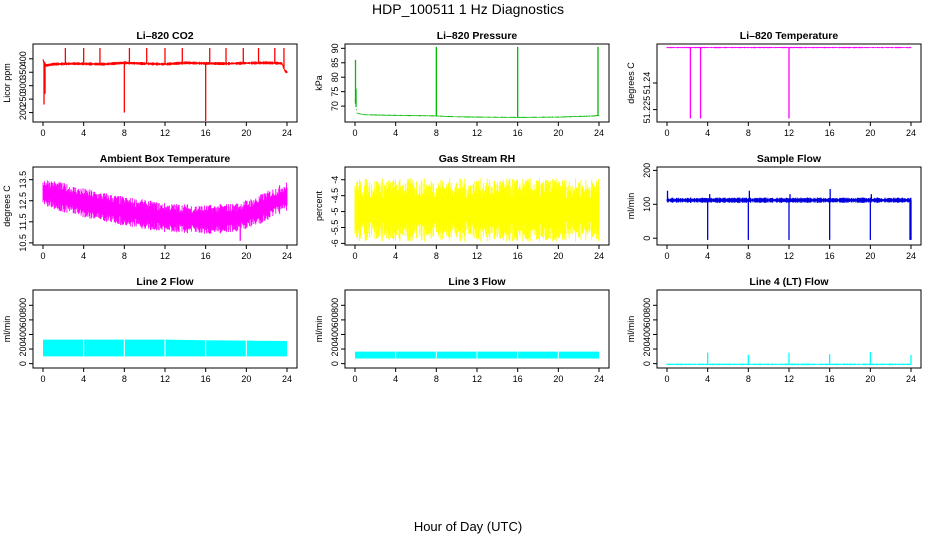 The width and height of the screenshot is (936, 540). I want to click on y-tick-label: -5.5, so click(335, 228).